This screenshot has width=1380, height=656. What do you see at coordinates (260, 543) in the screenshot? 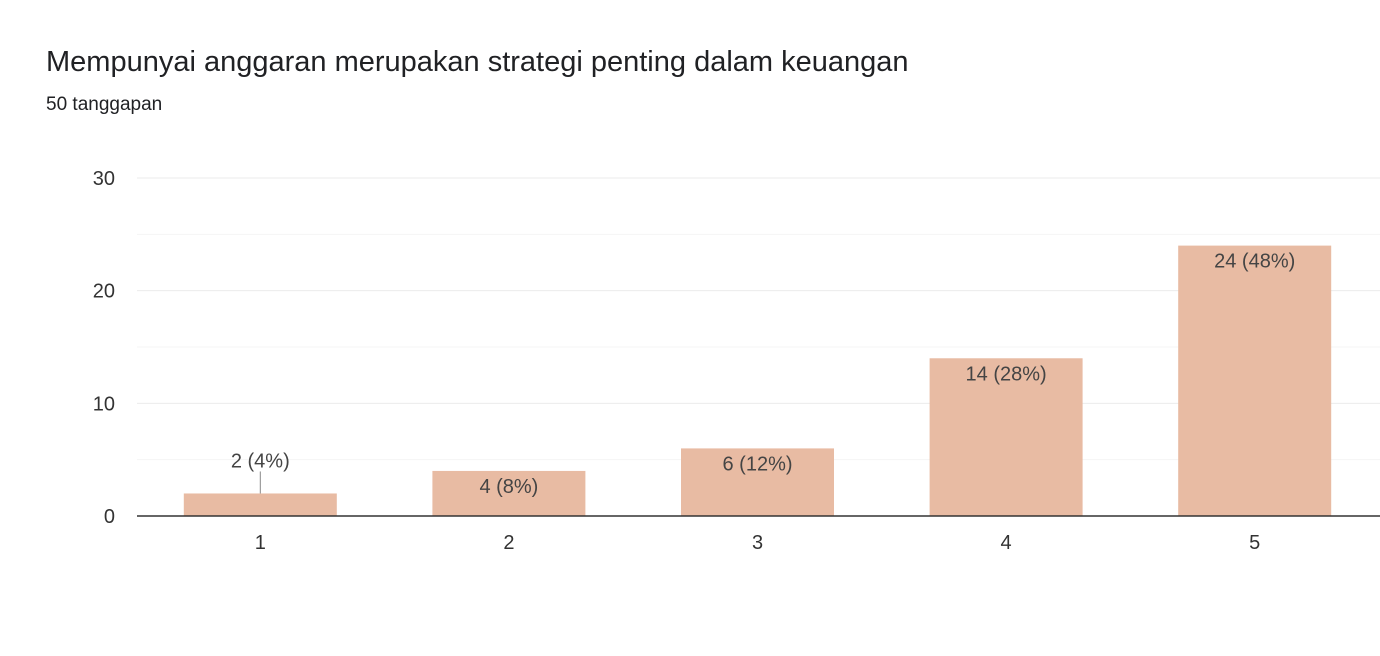
I see `x-tick-label: 1` at bounding box center [260, 543].